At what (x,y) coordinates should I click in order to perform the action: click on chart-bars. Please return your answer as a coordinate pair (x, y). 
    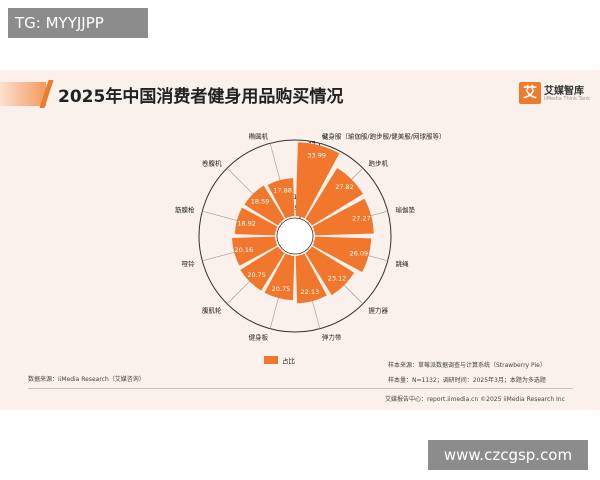
    Looking at the image, I should click on (303, 223).